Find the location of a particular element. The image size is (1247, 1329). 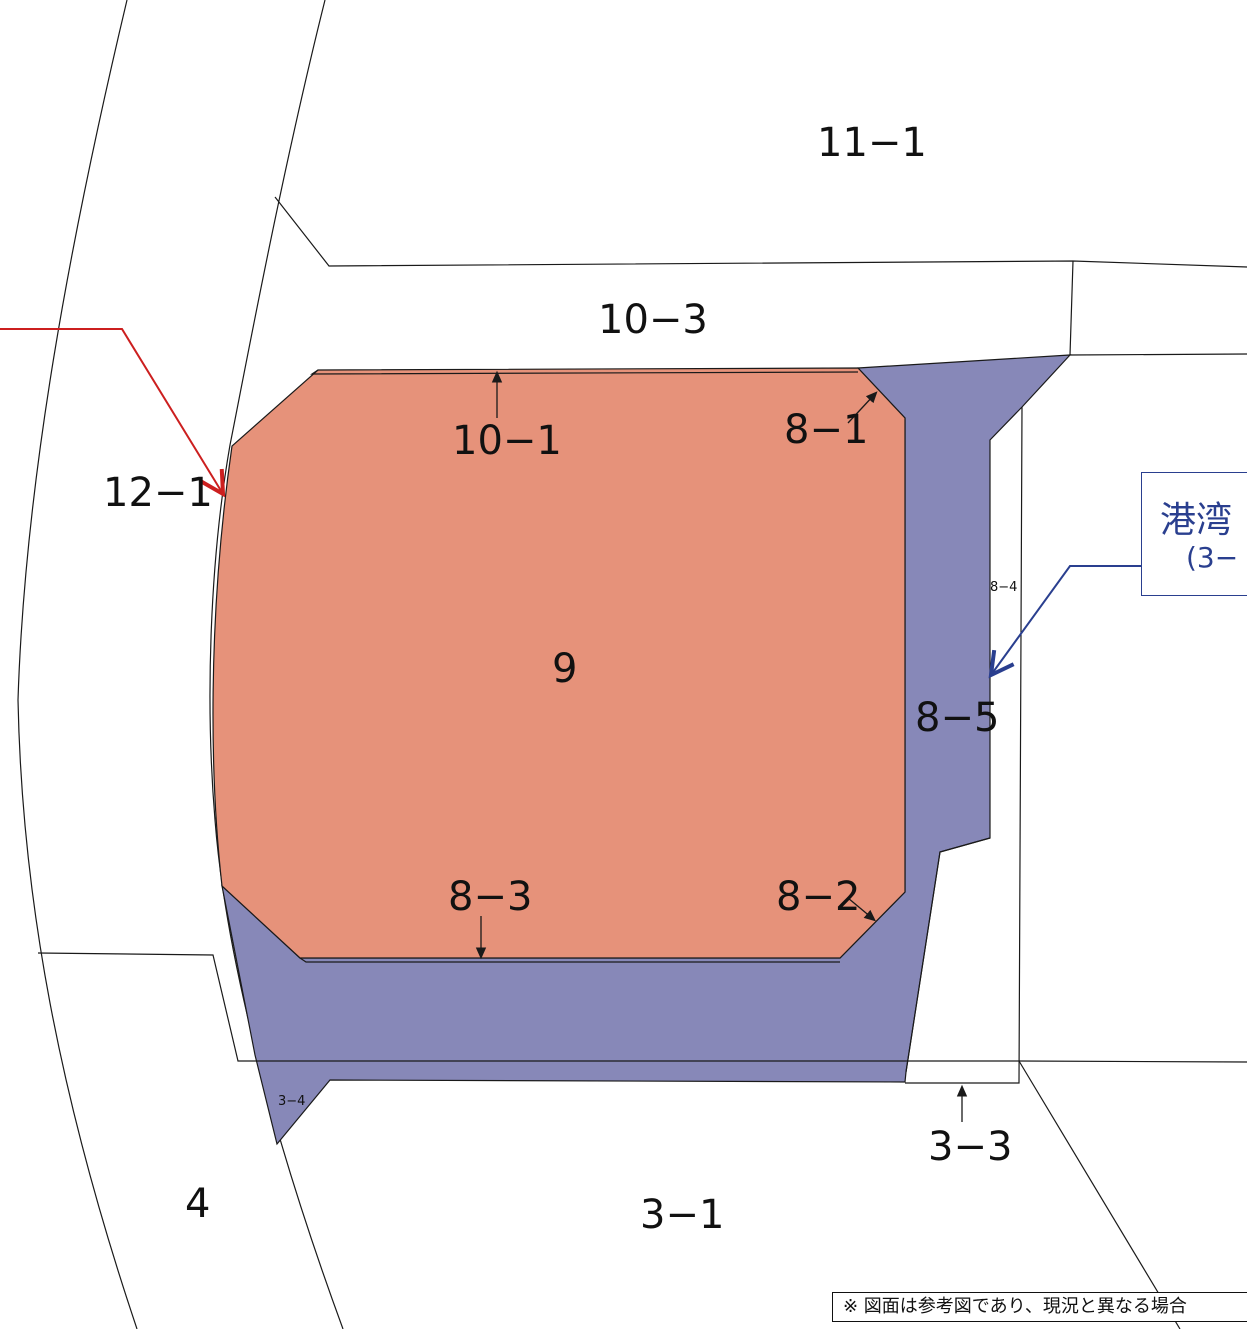

red-leader-arrow is located at coordinates (111, 411).